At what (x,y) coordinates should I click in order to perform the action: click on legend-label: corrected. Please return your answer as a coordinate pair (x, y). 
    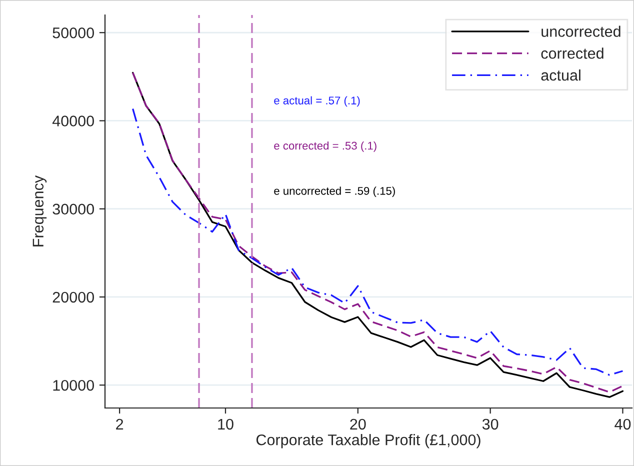
    Looking at the image, I should click on (572, 53).